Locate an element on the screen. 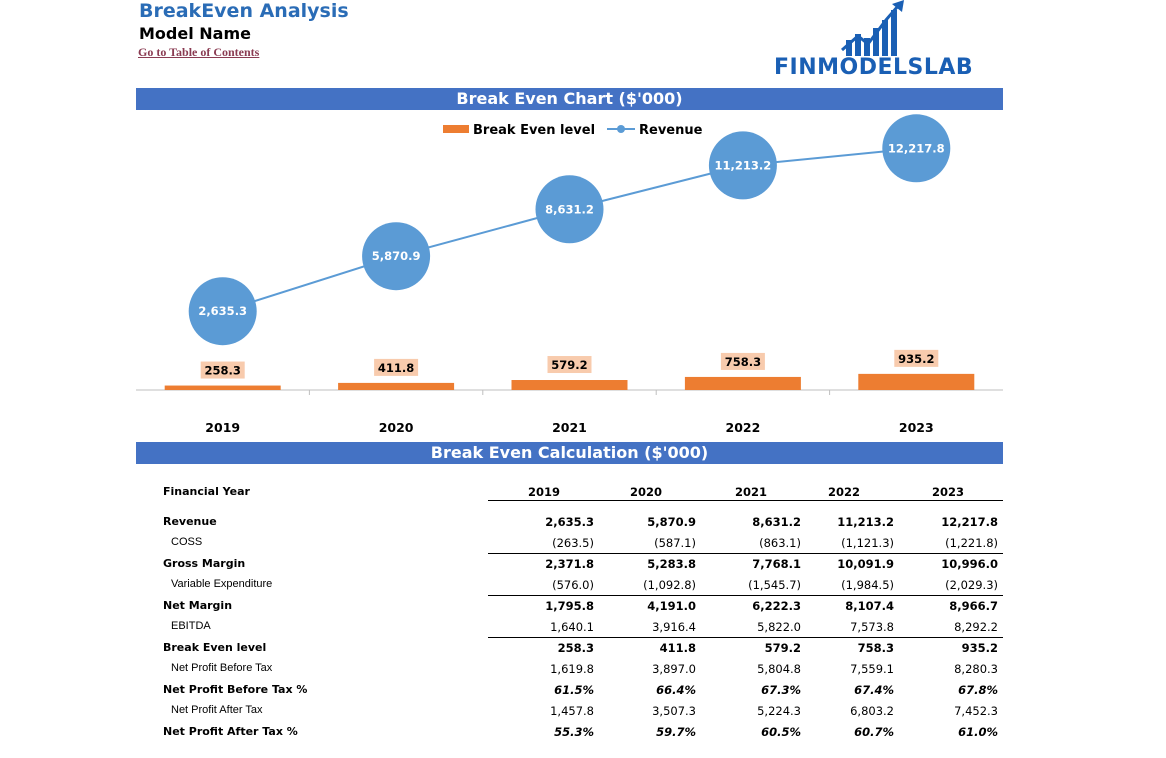 The image size is (1166, 758). row-value: 1,795.8 is located at coordinates (569, 606).